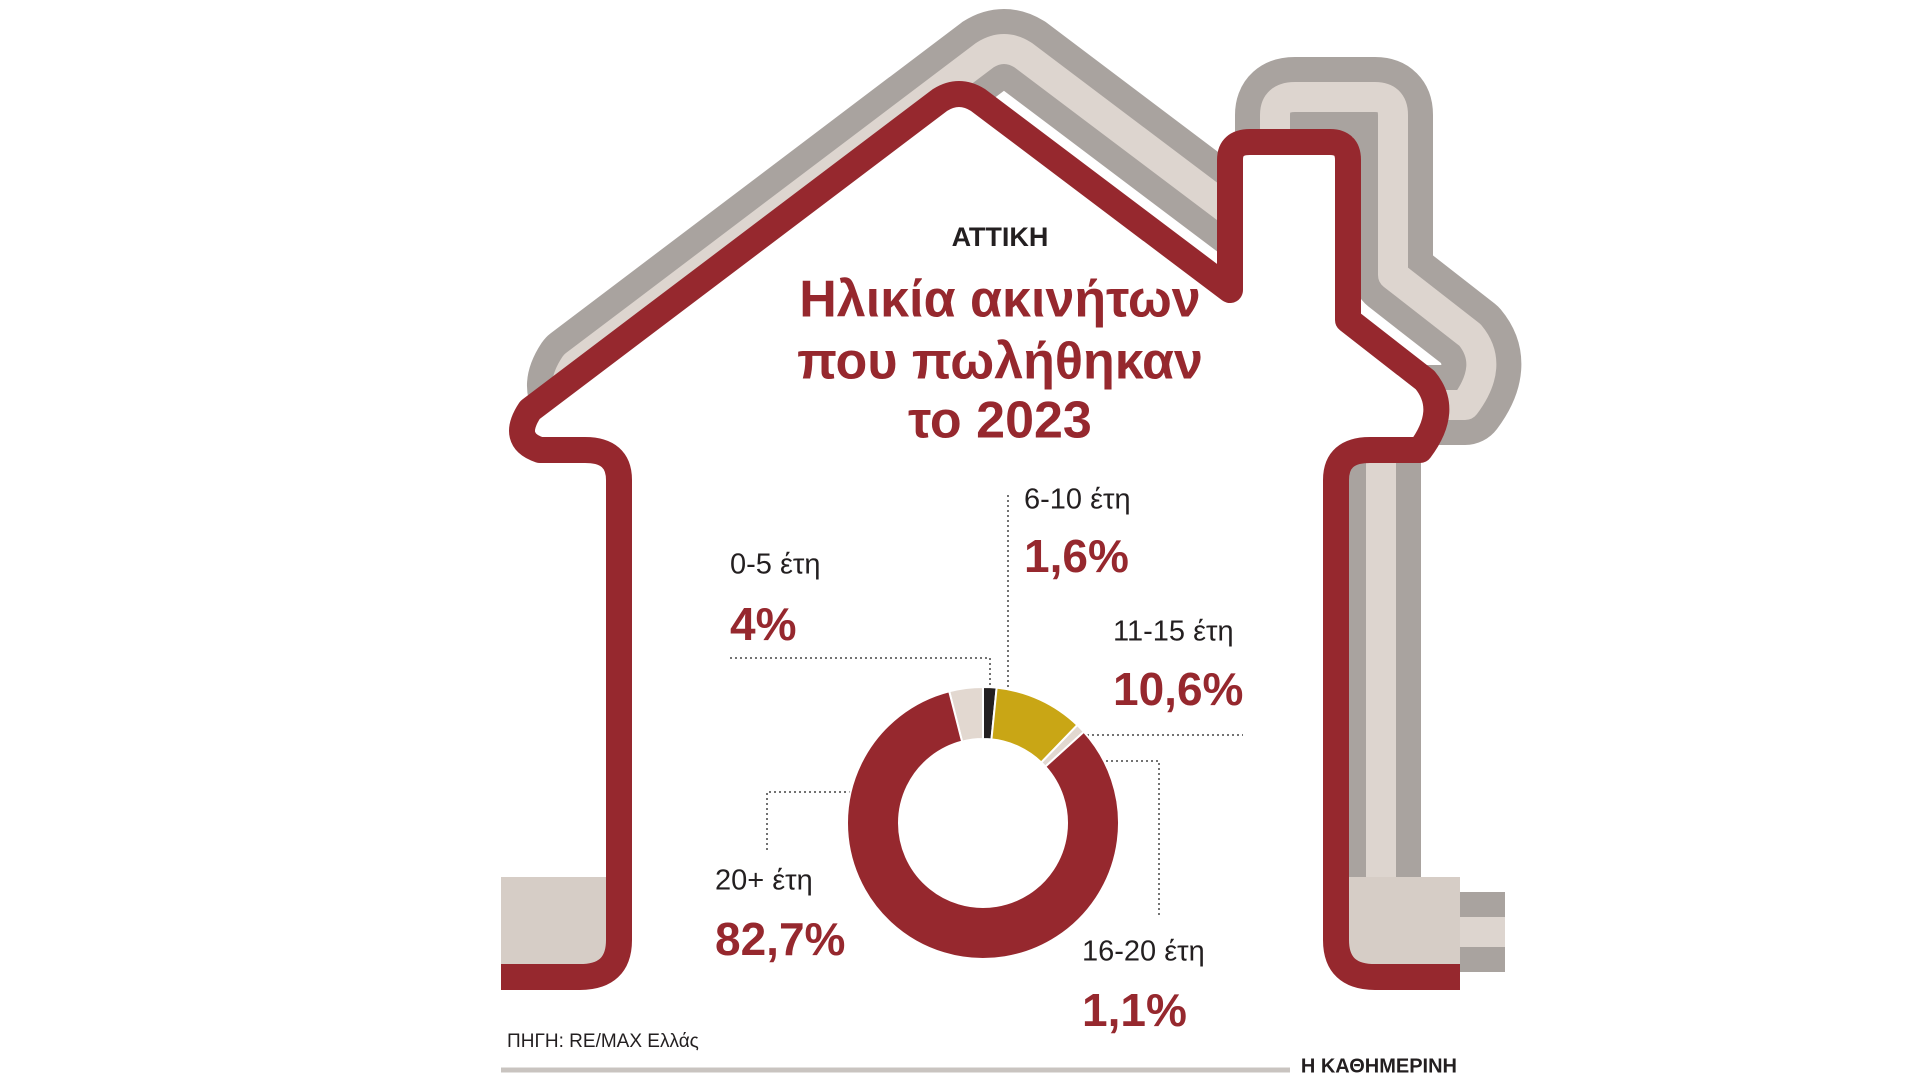 The image size is (1920, 1079). What do you see at coordinates (763, 624) in the screenshot?
I see `value-label: 4%` at bounding box center [763, 624].